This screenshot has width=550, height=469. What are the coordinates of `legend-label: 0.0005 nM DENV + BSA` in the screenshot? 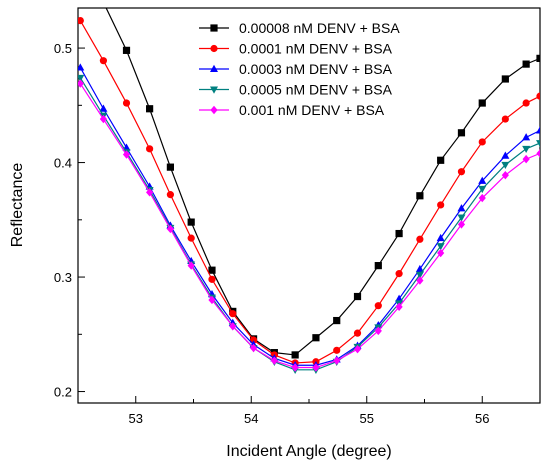 It's located at (316, 90).